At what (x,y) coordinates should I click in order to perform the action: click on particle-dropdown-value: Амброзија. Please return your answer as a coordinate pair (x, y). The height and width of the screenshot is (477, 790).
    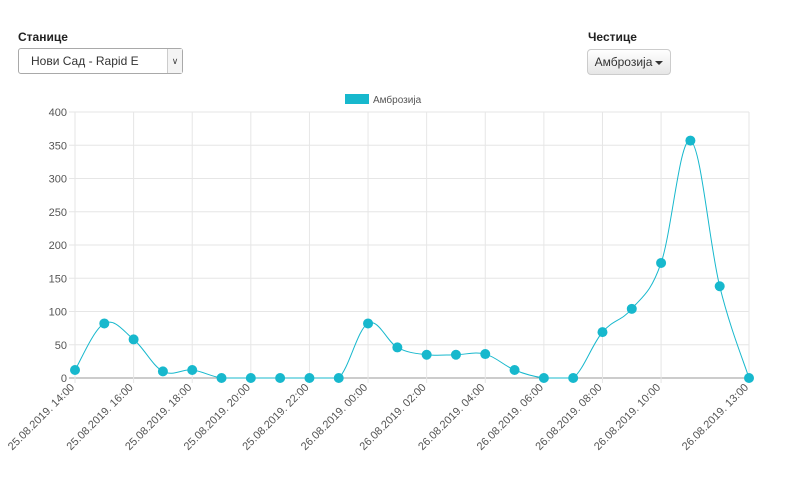
    Looking at the image, I should click on (623, 62).